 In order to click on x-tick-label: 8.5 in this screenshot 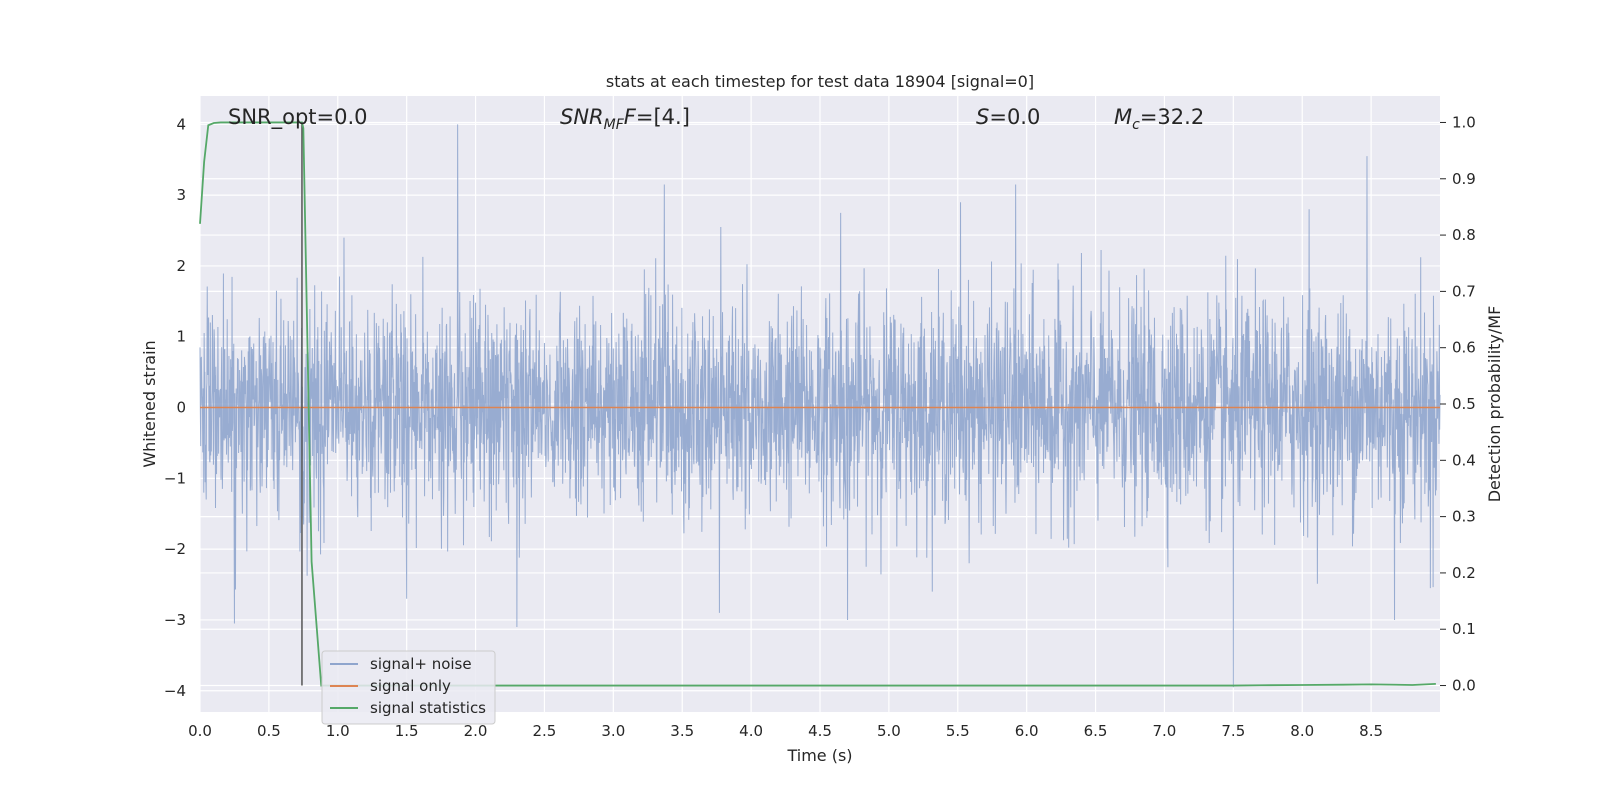, I will do `click(1371, 731)`.